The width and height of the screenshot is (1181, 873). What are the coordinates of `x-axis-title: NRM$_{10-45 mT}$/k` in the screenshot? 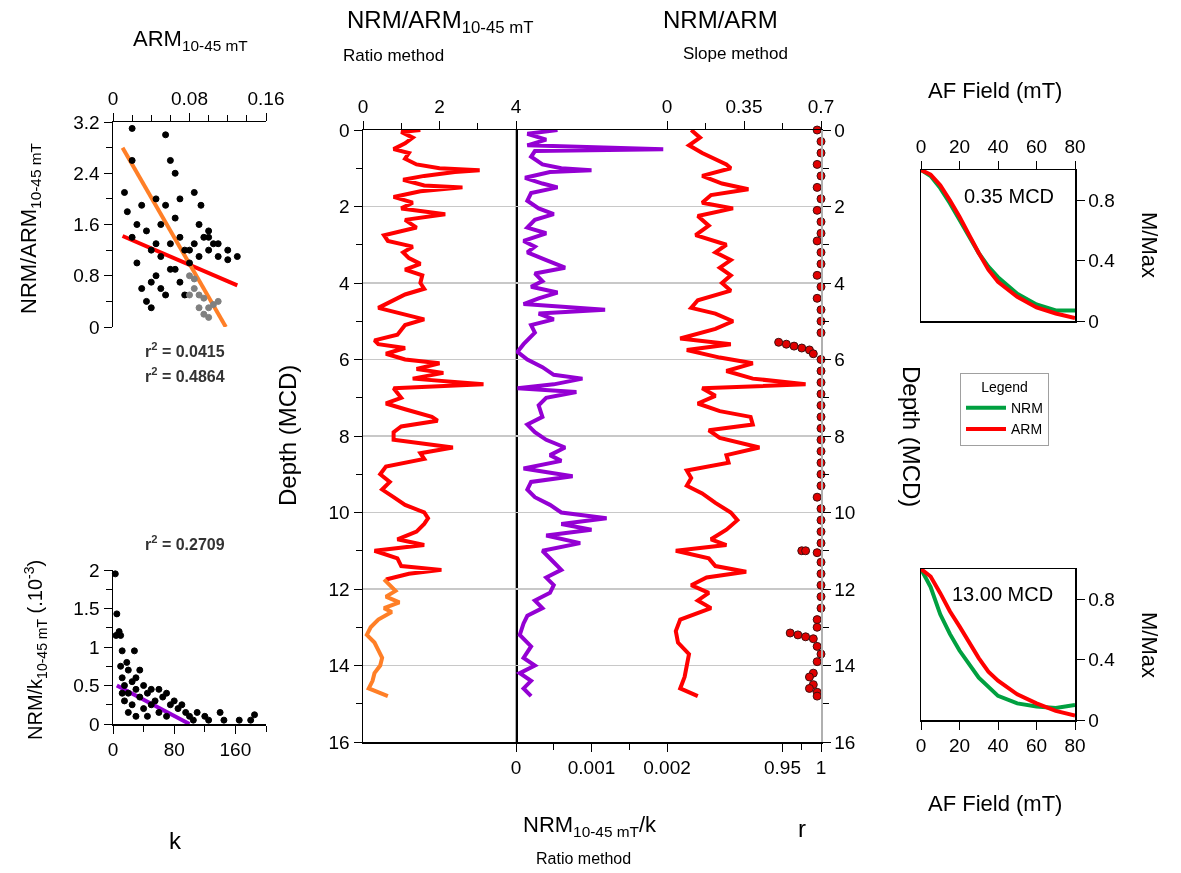 It's located at (590, 826).